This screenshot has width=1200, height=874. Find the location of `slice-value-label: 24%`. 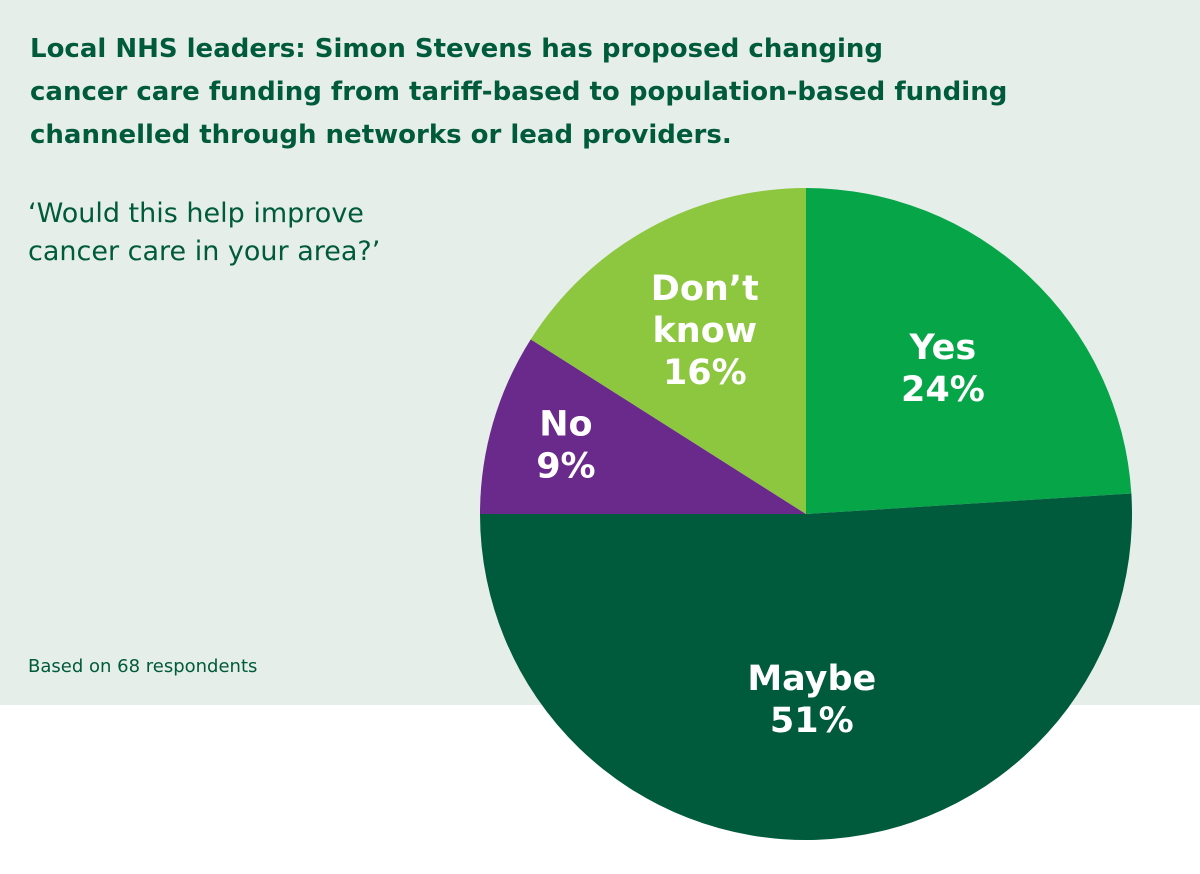

slice-value-label: 24% is located at coordinates (943, 390).